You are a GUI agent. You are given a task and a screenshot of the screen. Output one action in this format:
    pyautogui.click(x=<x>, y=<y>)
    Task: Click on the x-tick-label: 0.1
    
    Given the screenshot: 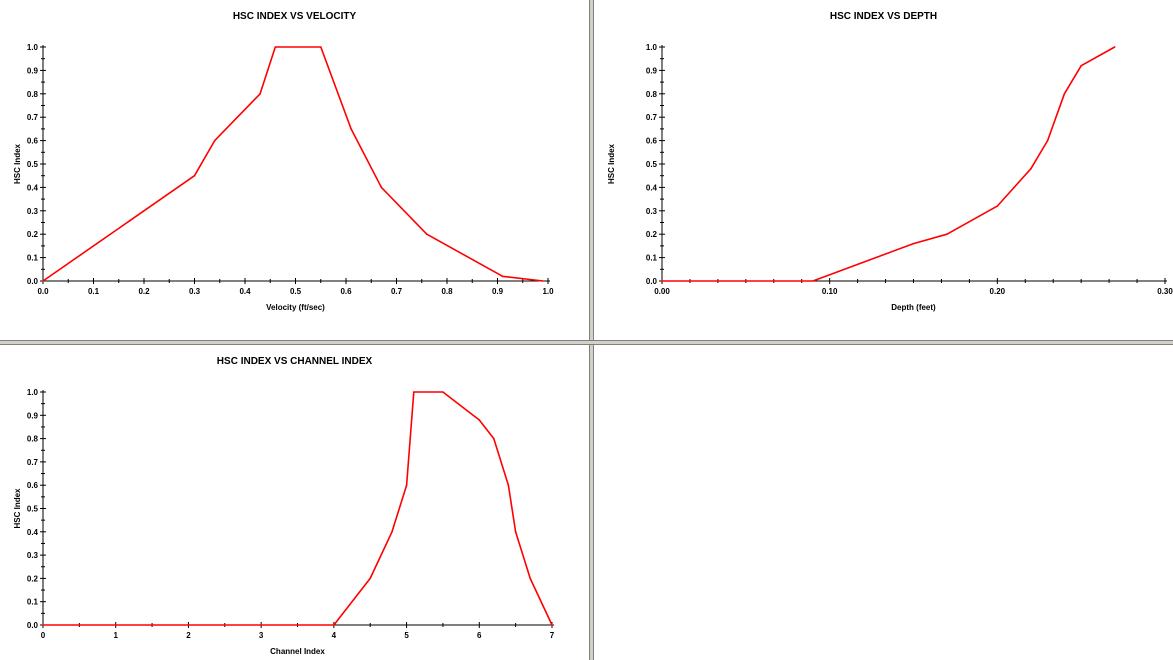 What is the action you would take?
    pyautogui.click(x=94, y=291)
    